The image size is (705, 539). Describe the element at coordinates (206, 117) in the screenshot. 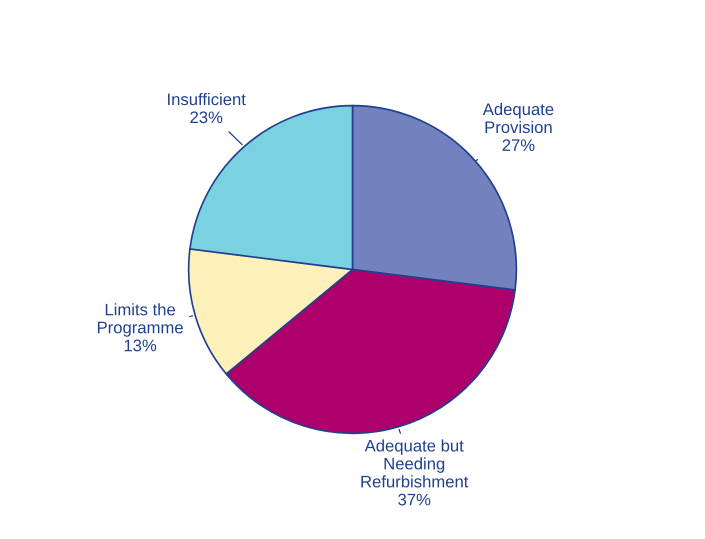

I see `data-label: 23%` at that location.